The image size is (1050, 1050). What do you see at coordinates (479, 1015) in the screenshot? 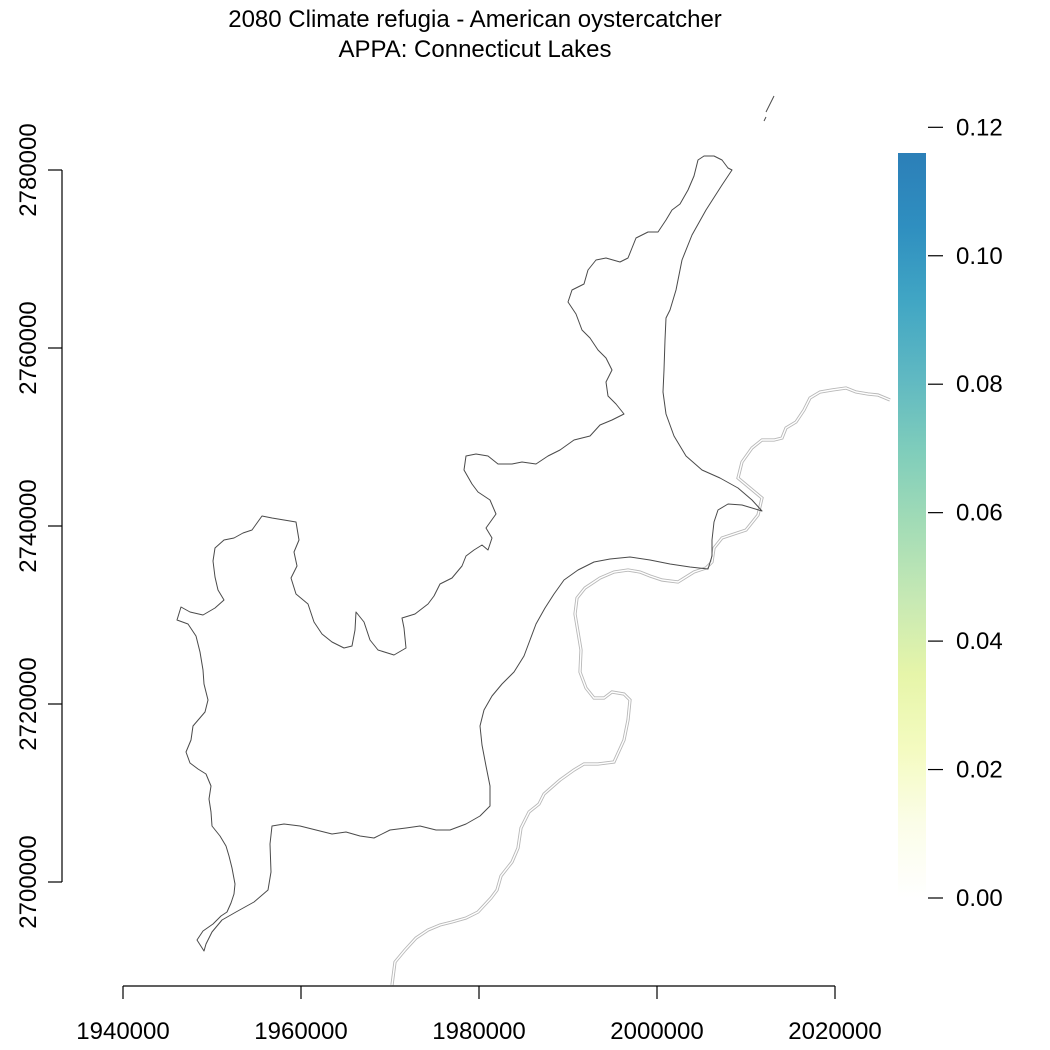
I see `x-axis: 1940000 1960000 1980000 2000000 2020000` at bounding box center [479, 1015].